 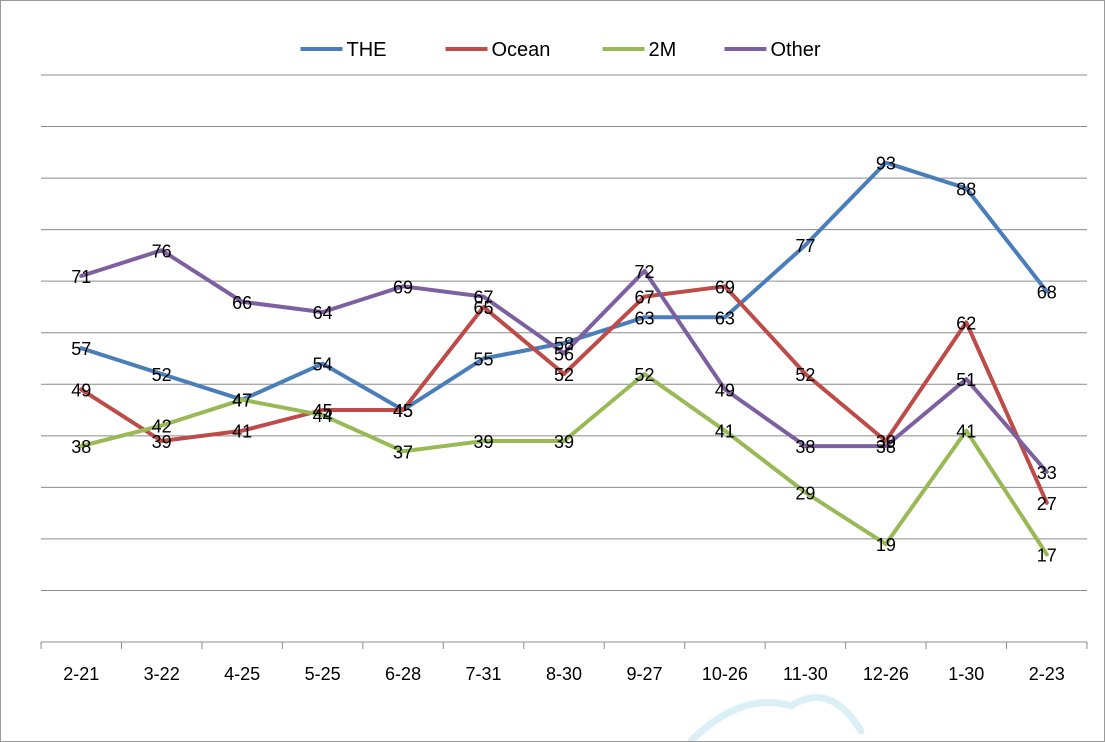 What do you see at coordinates (484, 360) in the screenshot?
I see `data-label-the: 55` at bounding box center [484, 360].